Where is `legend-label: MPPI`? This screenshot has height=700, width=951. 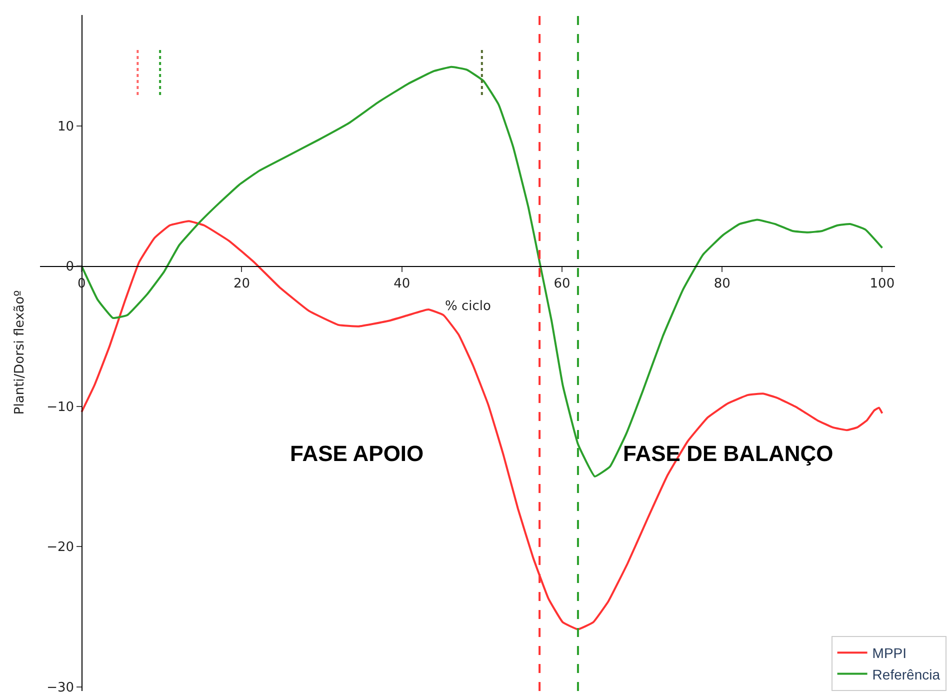 legend-label: MPPI is located at coordinates (889, 653).